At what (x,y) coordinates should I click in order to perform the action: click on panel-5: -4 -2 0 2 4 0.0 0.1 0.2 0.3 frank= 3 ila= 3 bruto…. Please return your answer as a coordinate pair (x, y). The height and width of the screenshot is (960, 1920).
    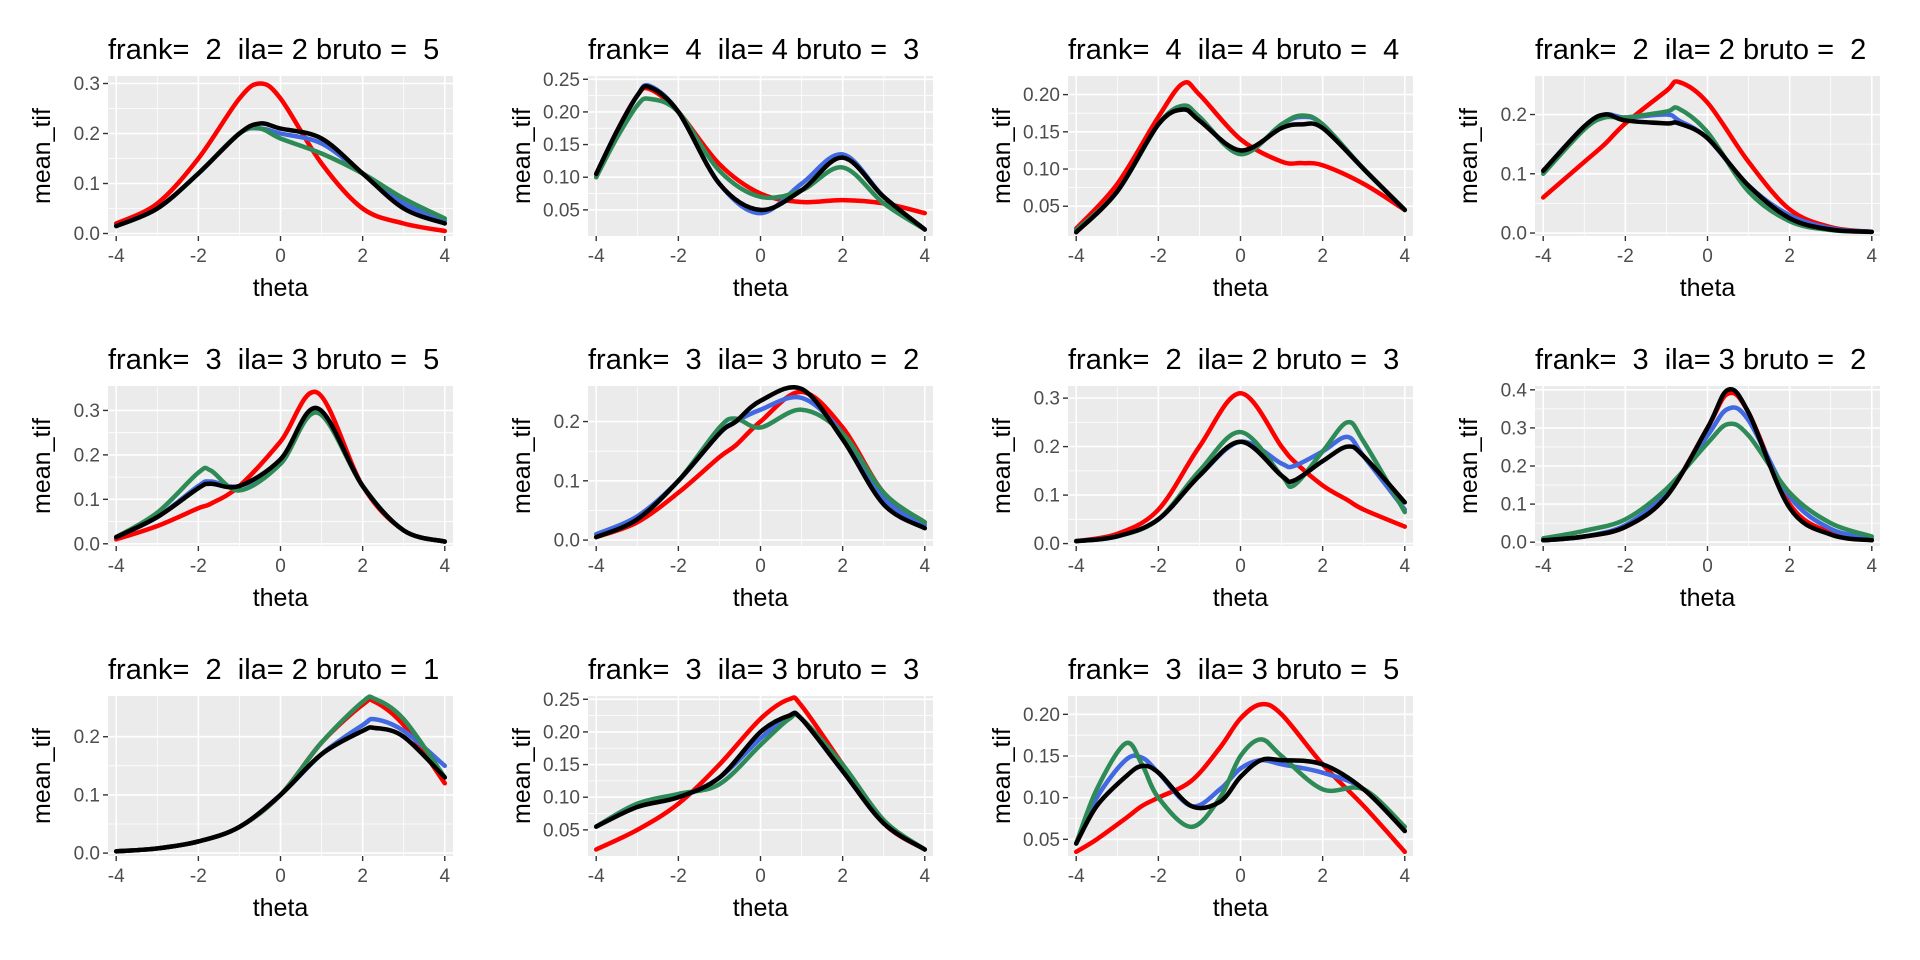
    Looking at the image, I should click on (240, 478).